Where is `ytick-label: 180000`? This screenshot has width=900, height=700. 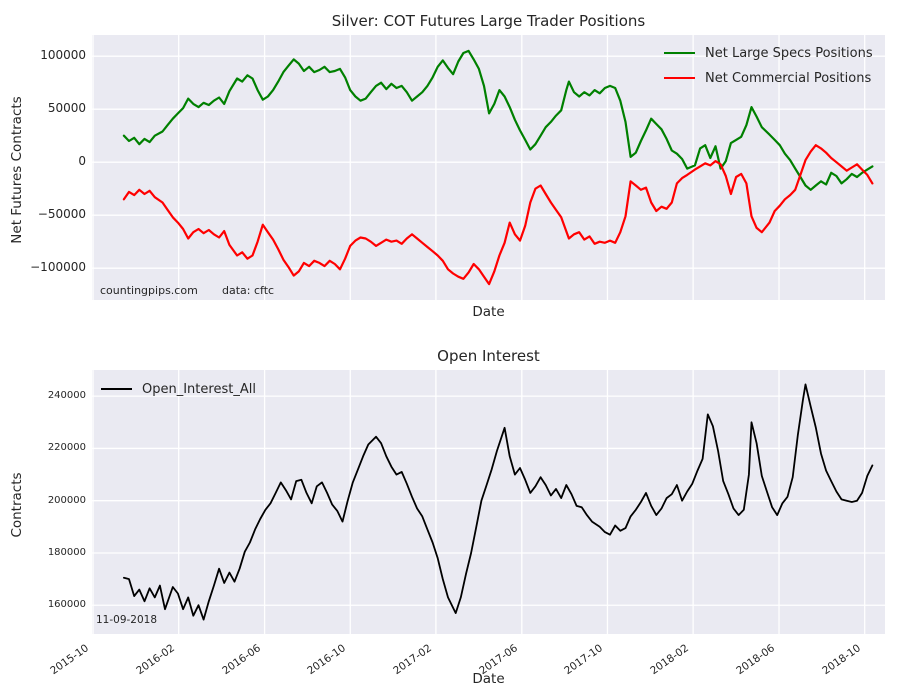 ytick-label: 180000 is located at coordinates (66, 552).